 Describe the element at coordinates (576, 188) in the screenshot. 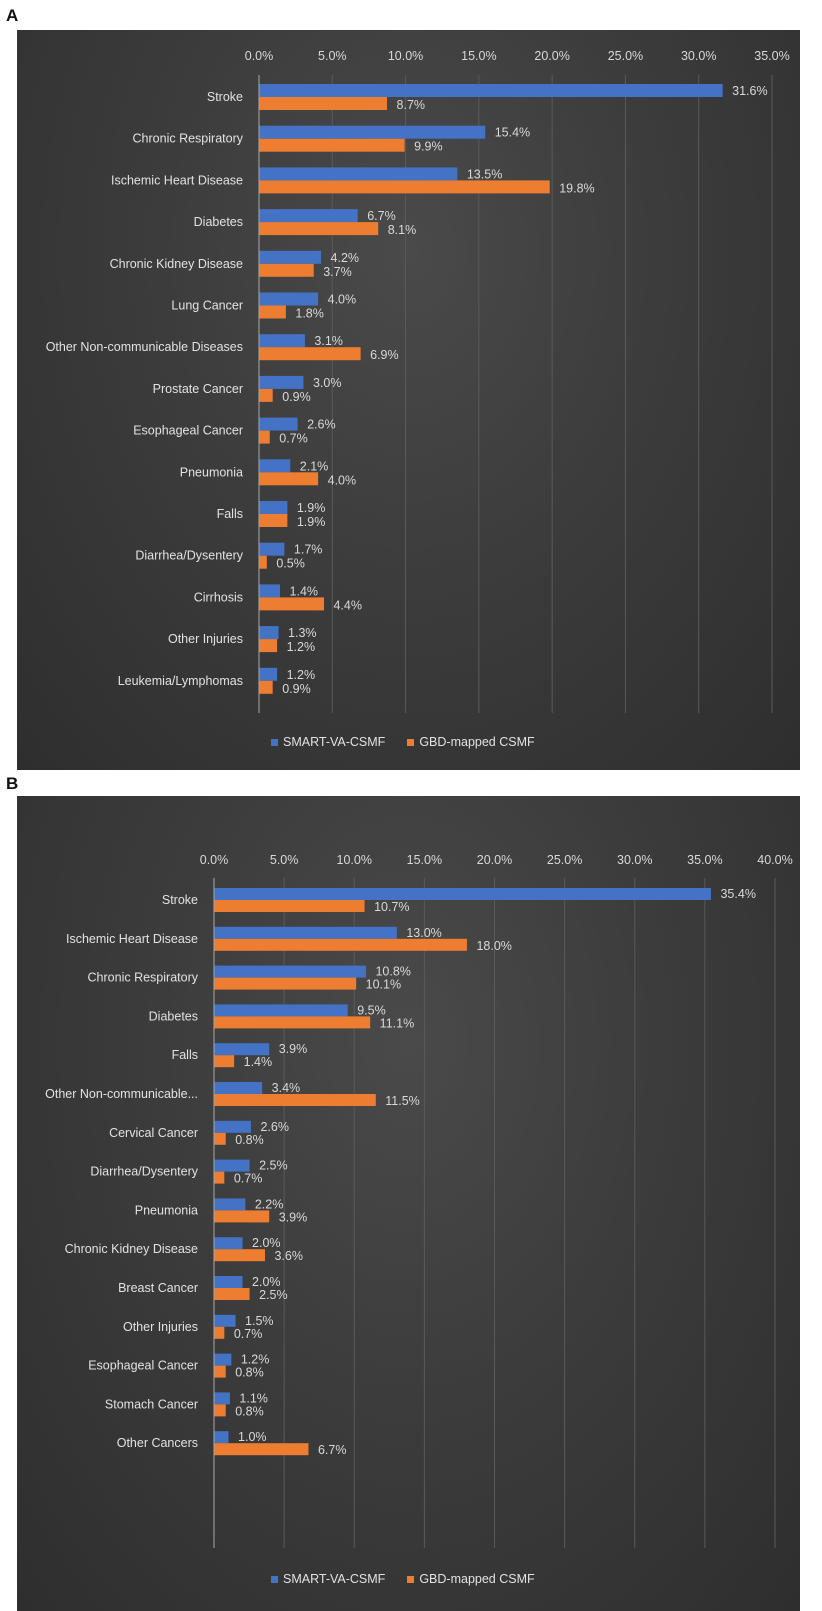

I see `chart-a-data-label-gbd-mapped-csmf: 19.8%` at that location.